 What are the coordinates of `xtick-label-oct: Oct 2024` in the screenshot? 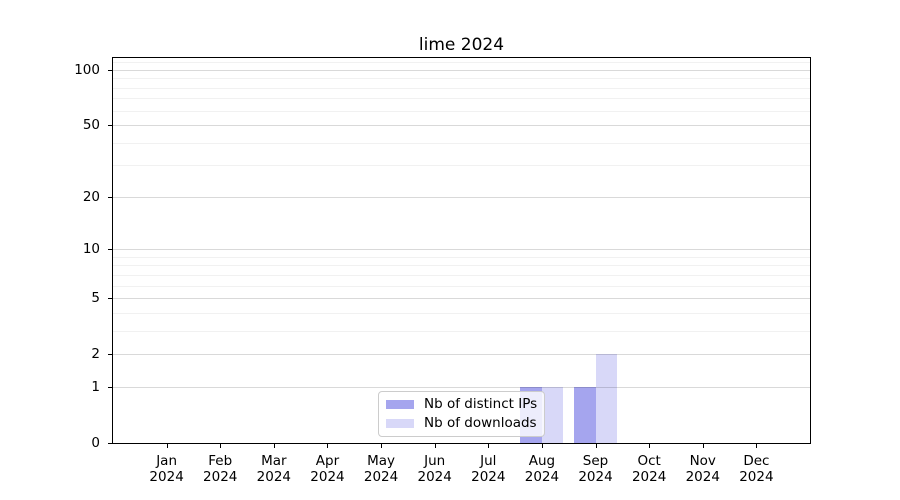 It's located at (649, 469).